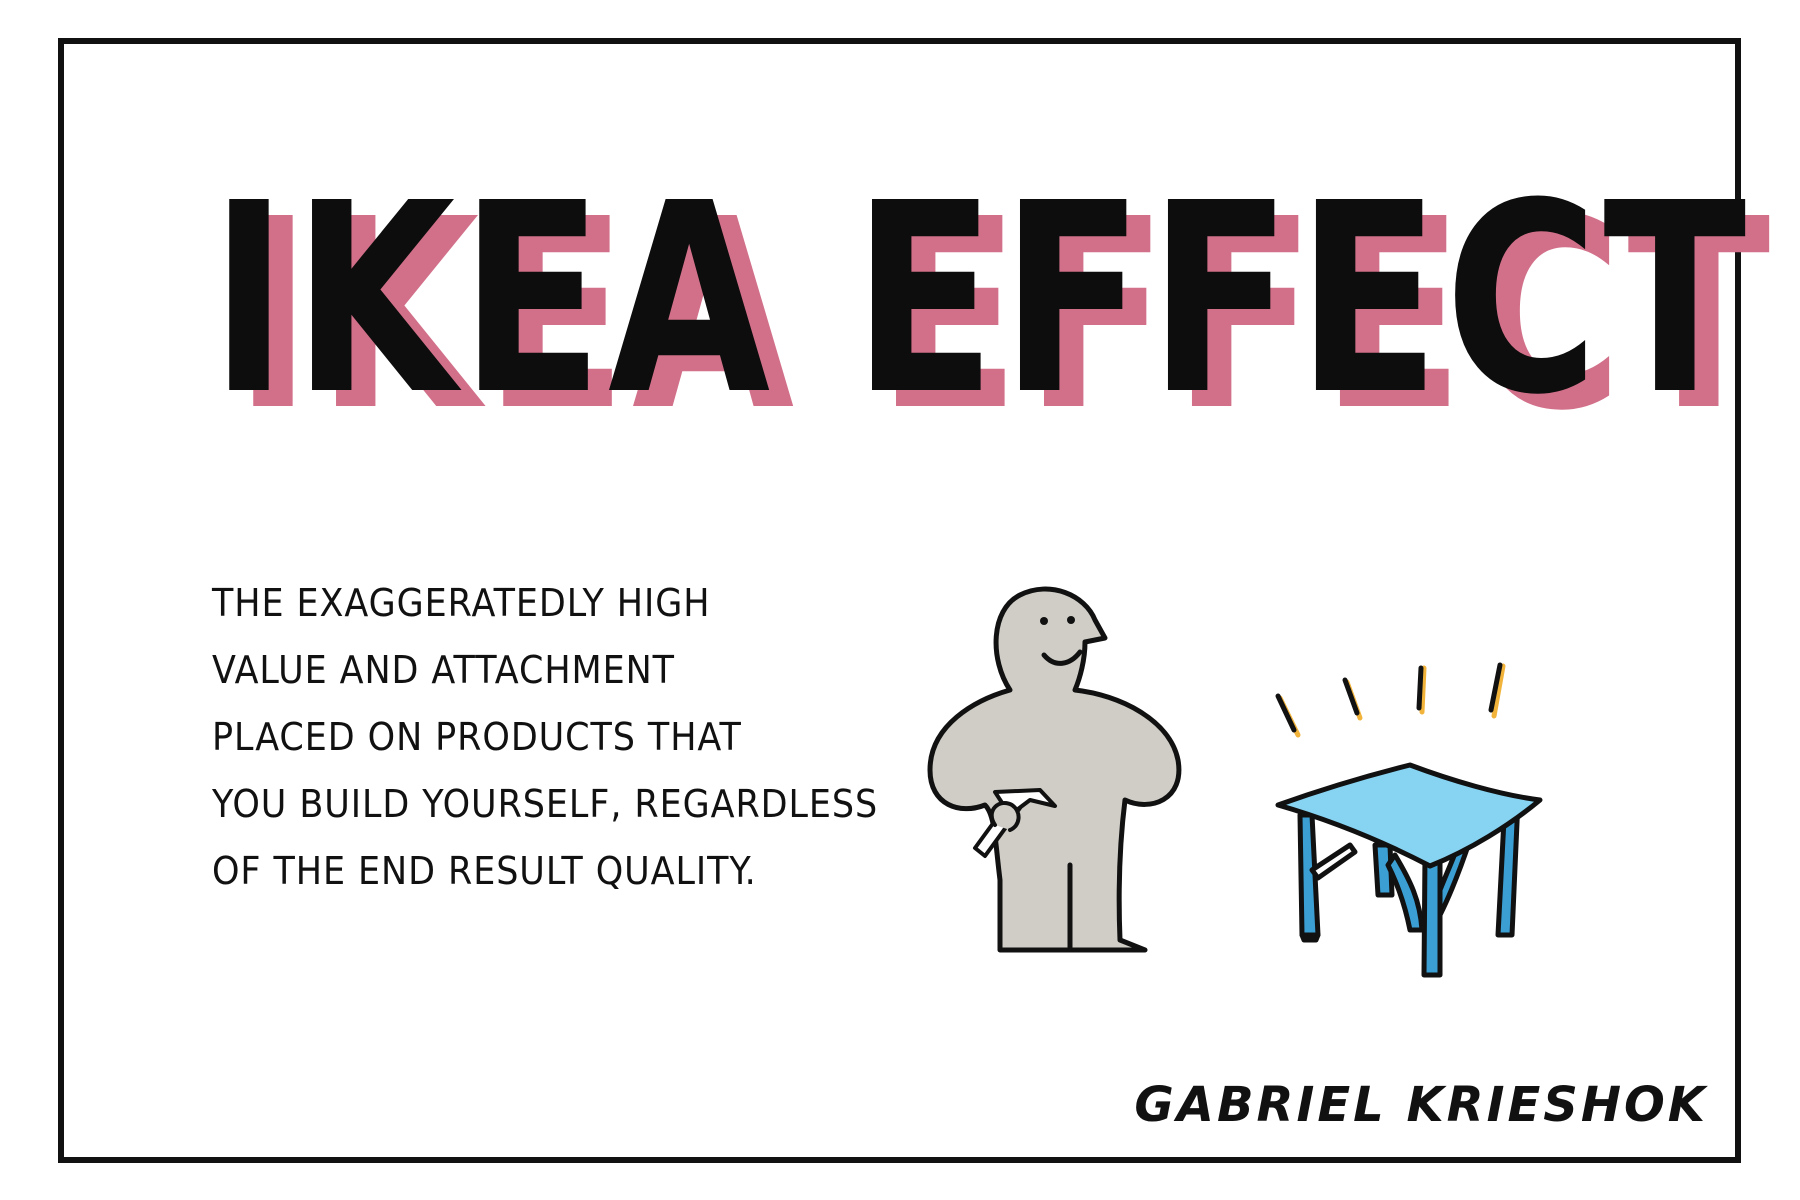  What do you see at coordinates (484, 871) in the screenshot?
I see `description-line: OF THE END RESULT QUALITY.` at bounding box center [484, 871].